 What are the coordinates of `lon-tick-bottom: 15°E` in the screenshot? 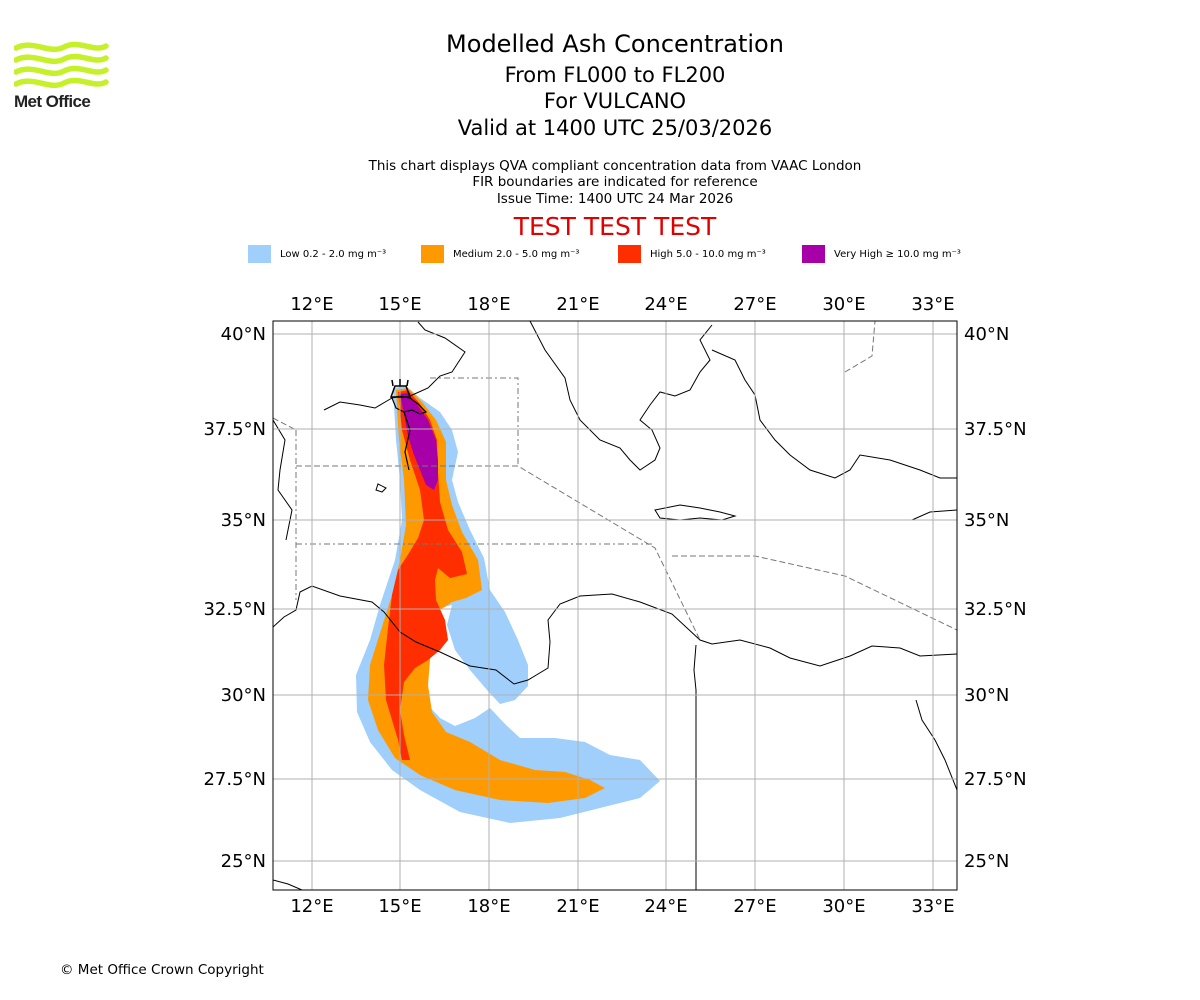 It's located at (399, 906).